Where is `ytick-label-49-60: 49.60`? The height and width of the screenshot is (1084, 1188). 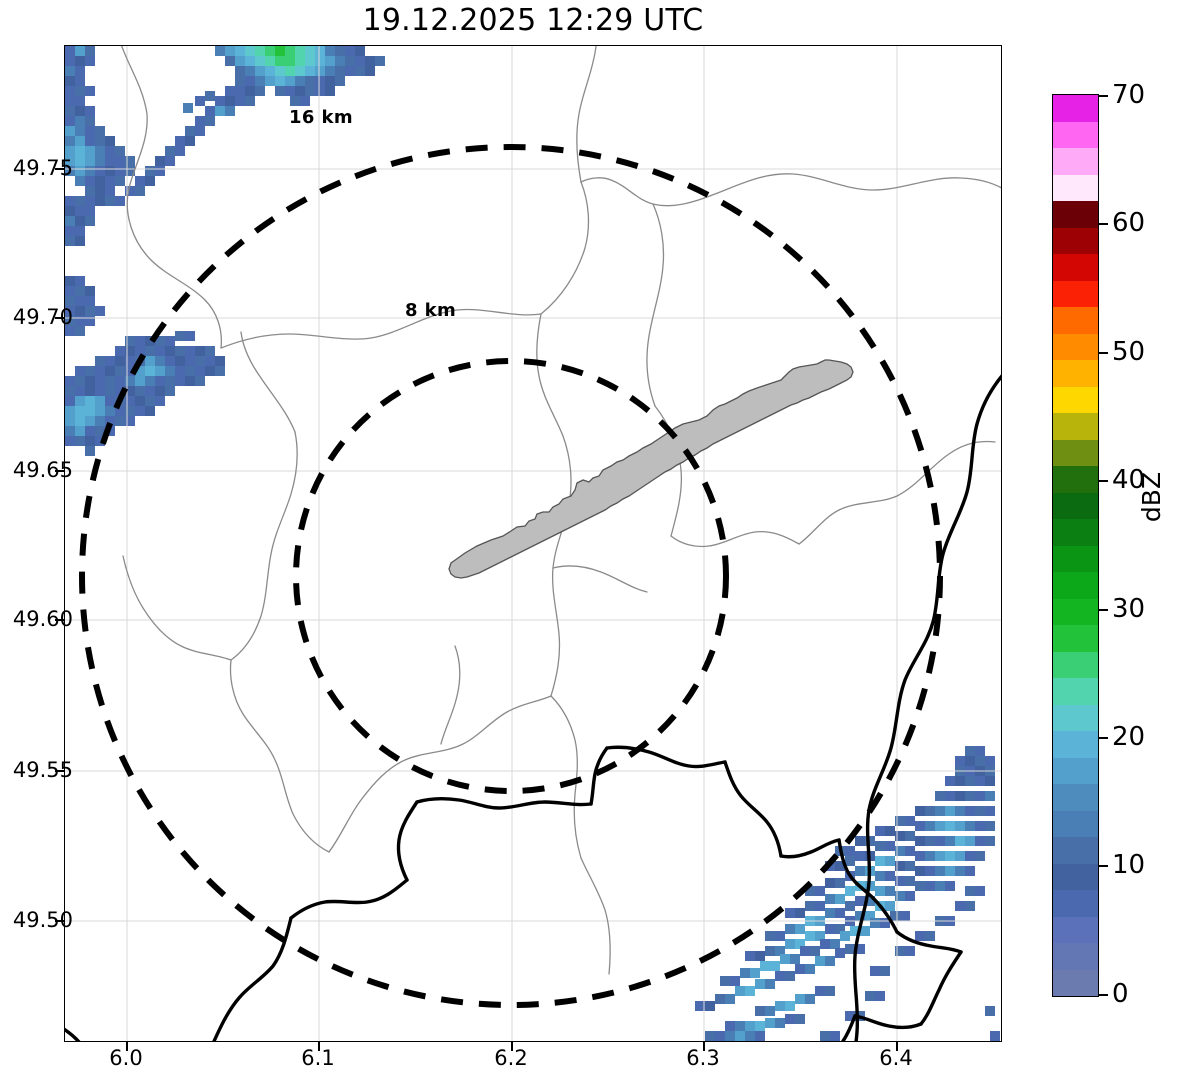
ytick-label-49-60: 49.60 is located at coordinates (42, 619).